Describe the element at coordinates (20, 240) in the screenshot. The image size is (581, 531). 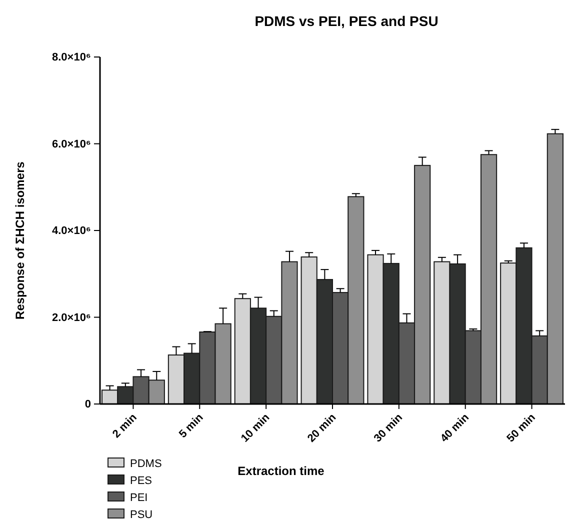
I see `y-axis-title: Response of ΣHCH isomers` at that location.